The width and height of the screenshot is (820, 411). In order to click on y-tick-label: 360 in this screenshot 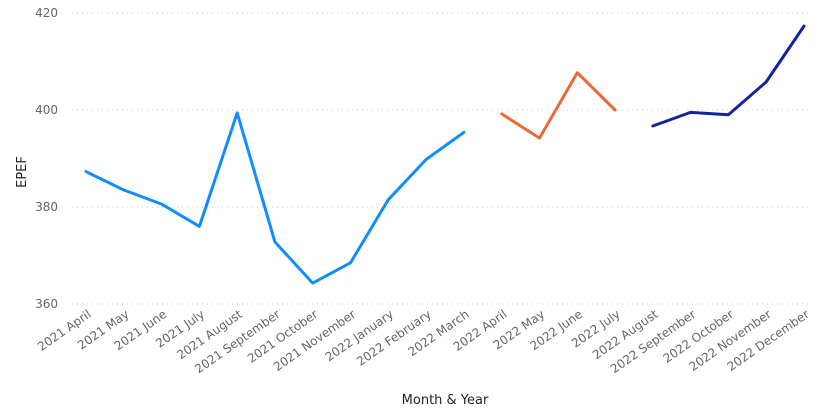, I will do `click(46, 304)`.